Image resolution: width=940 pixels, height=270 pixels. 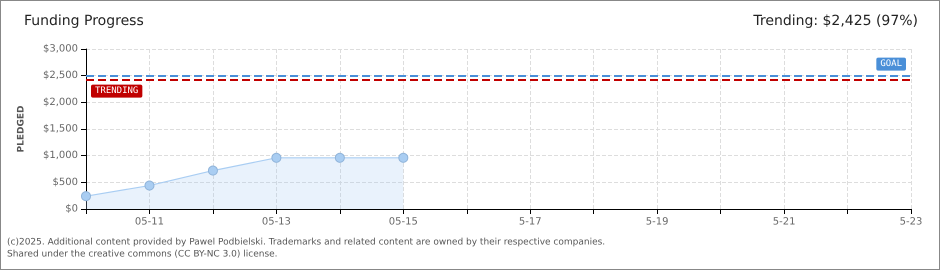 I want to click on text: (c)2025. Additional content provided by Pawel Podbielski. Trademarks and related content are owned by their respective companies., so click(x=306, y=243).